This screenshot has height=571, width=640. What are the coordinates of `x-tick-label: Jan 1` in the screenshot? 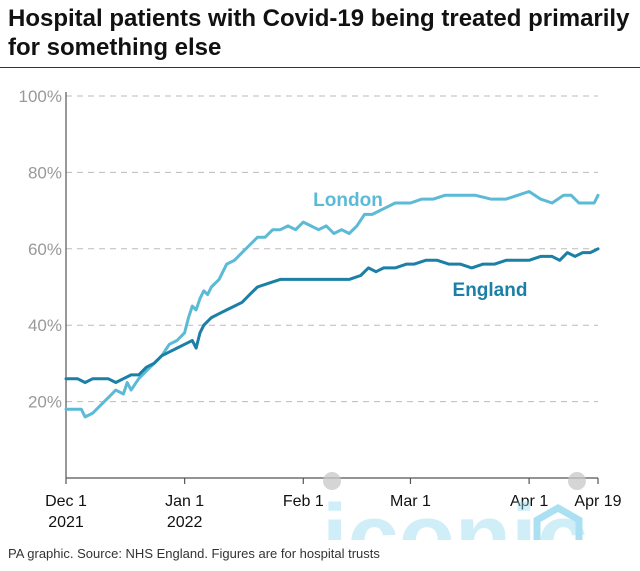 It's located at (184, 501).